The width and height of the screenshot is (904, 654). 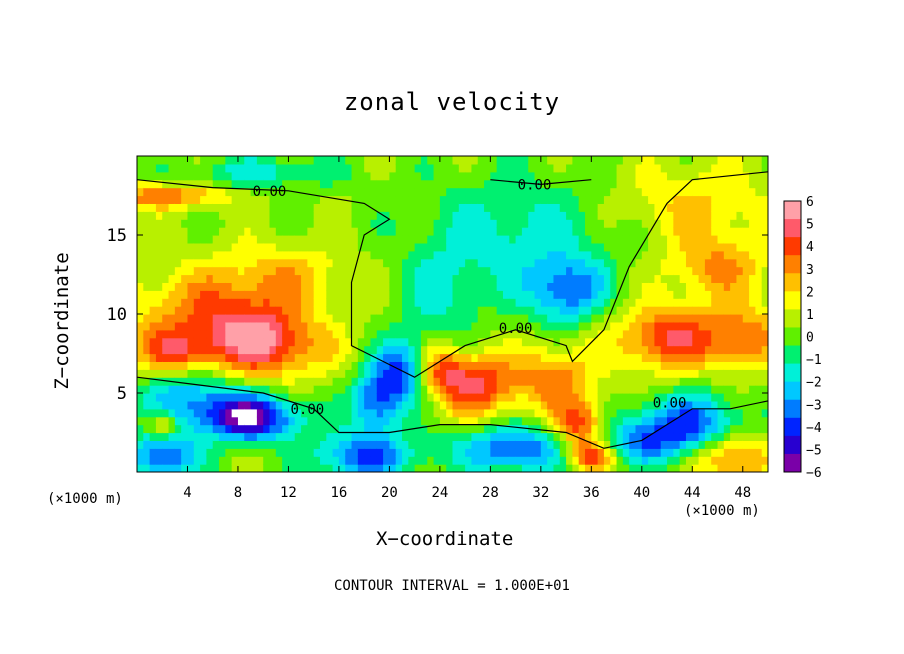 I want to click on colorbar-tick-label: 1, so click(x=810, y=315).